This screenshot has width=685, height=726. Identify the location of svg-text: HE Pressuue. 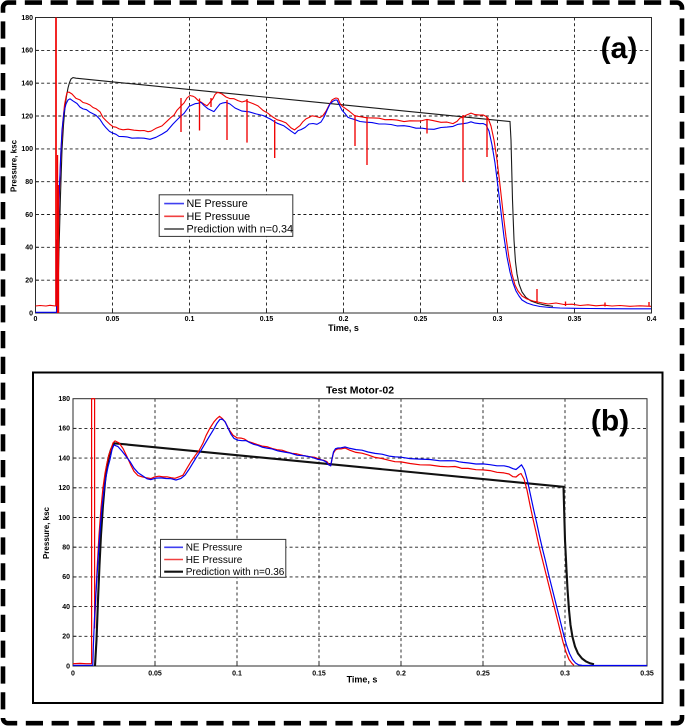
(219, 217).